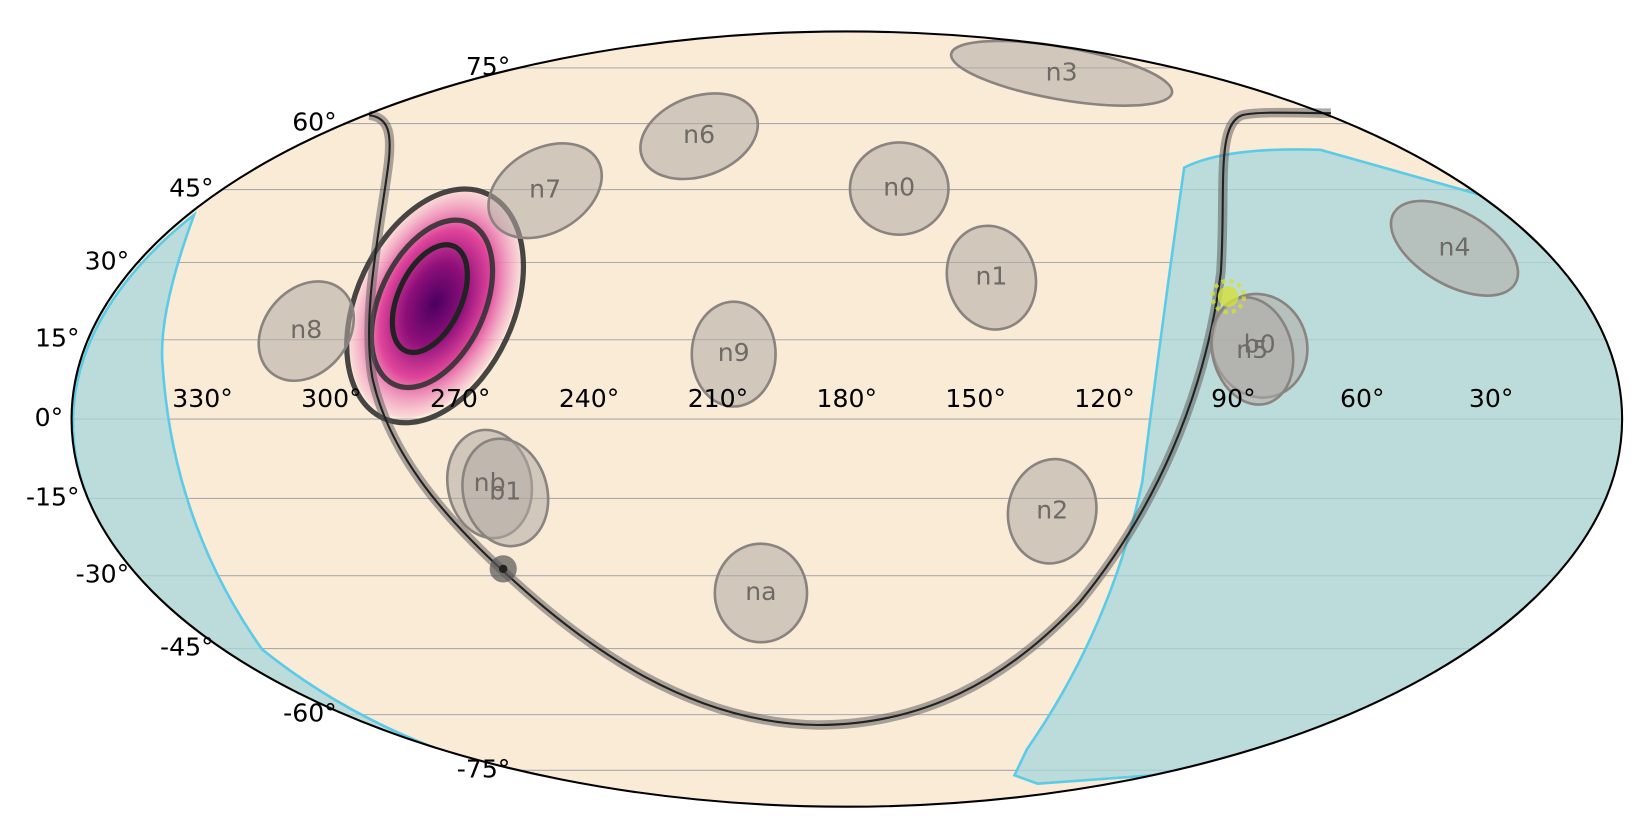  I want to click on longitude-label: 210°, so click(718, 398).